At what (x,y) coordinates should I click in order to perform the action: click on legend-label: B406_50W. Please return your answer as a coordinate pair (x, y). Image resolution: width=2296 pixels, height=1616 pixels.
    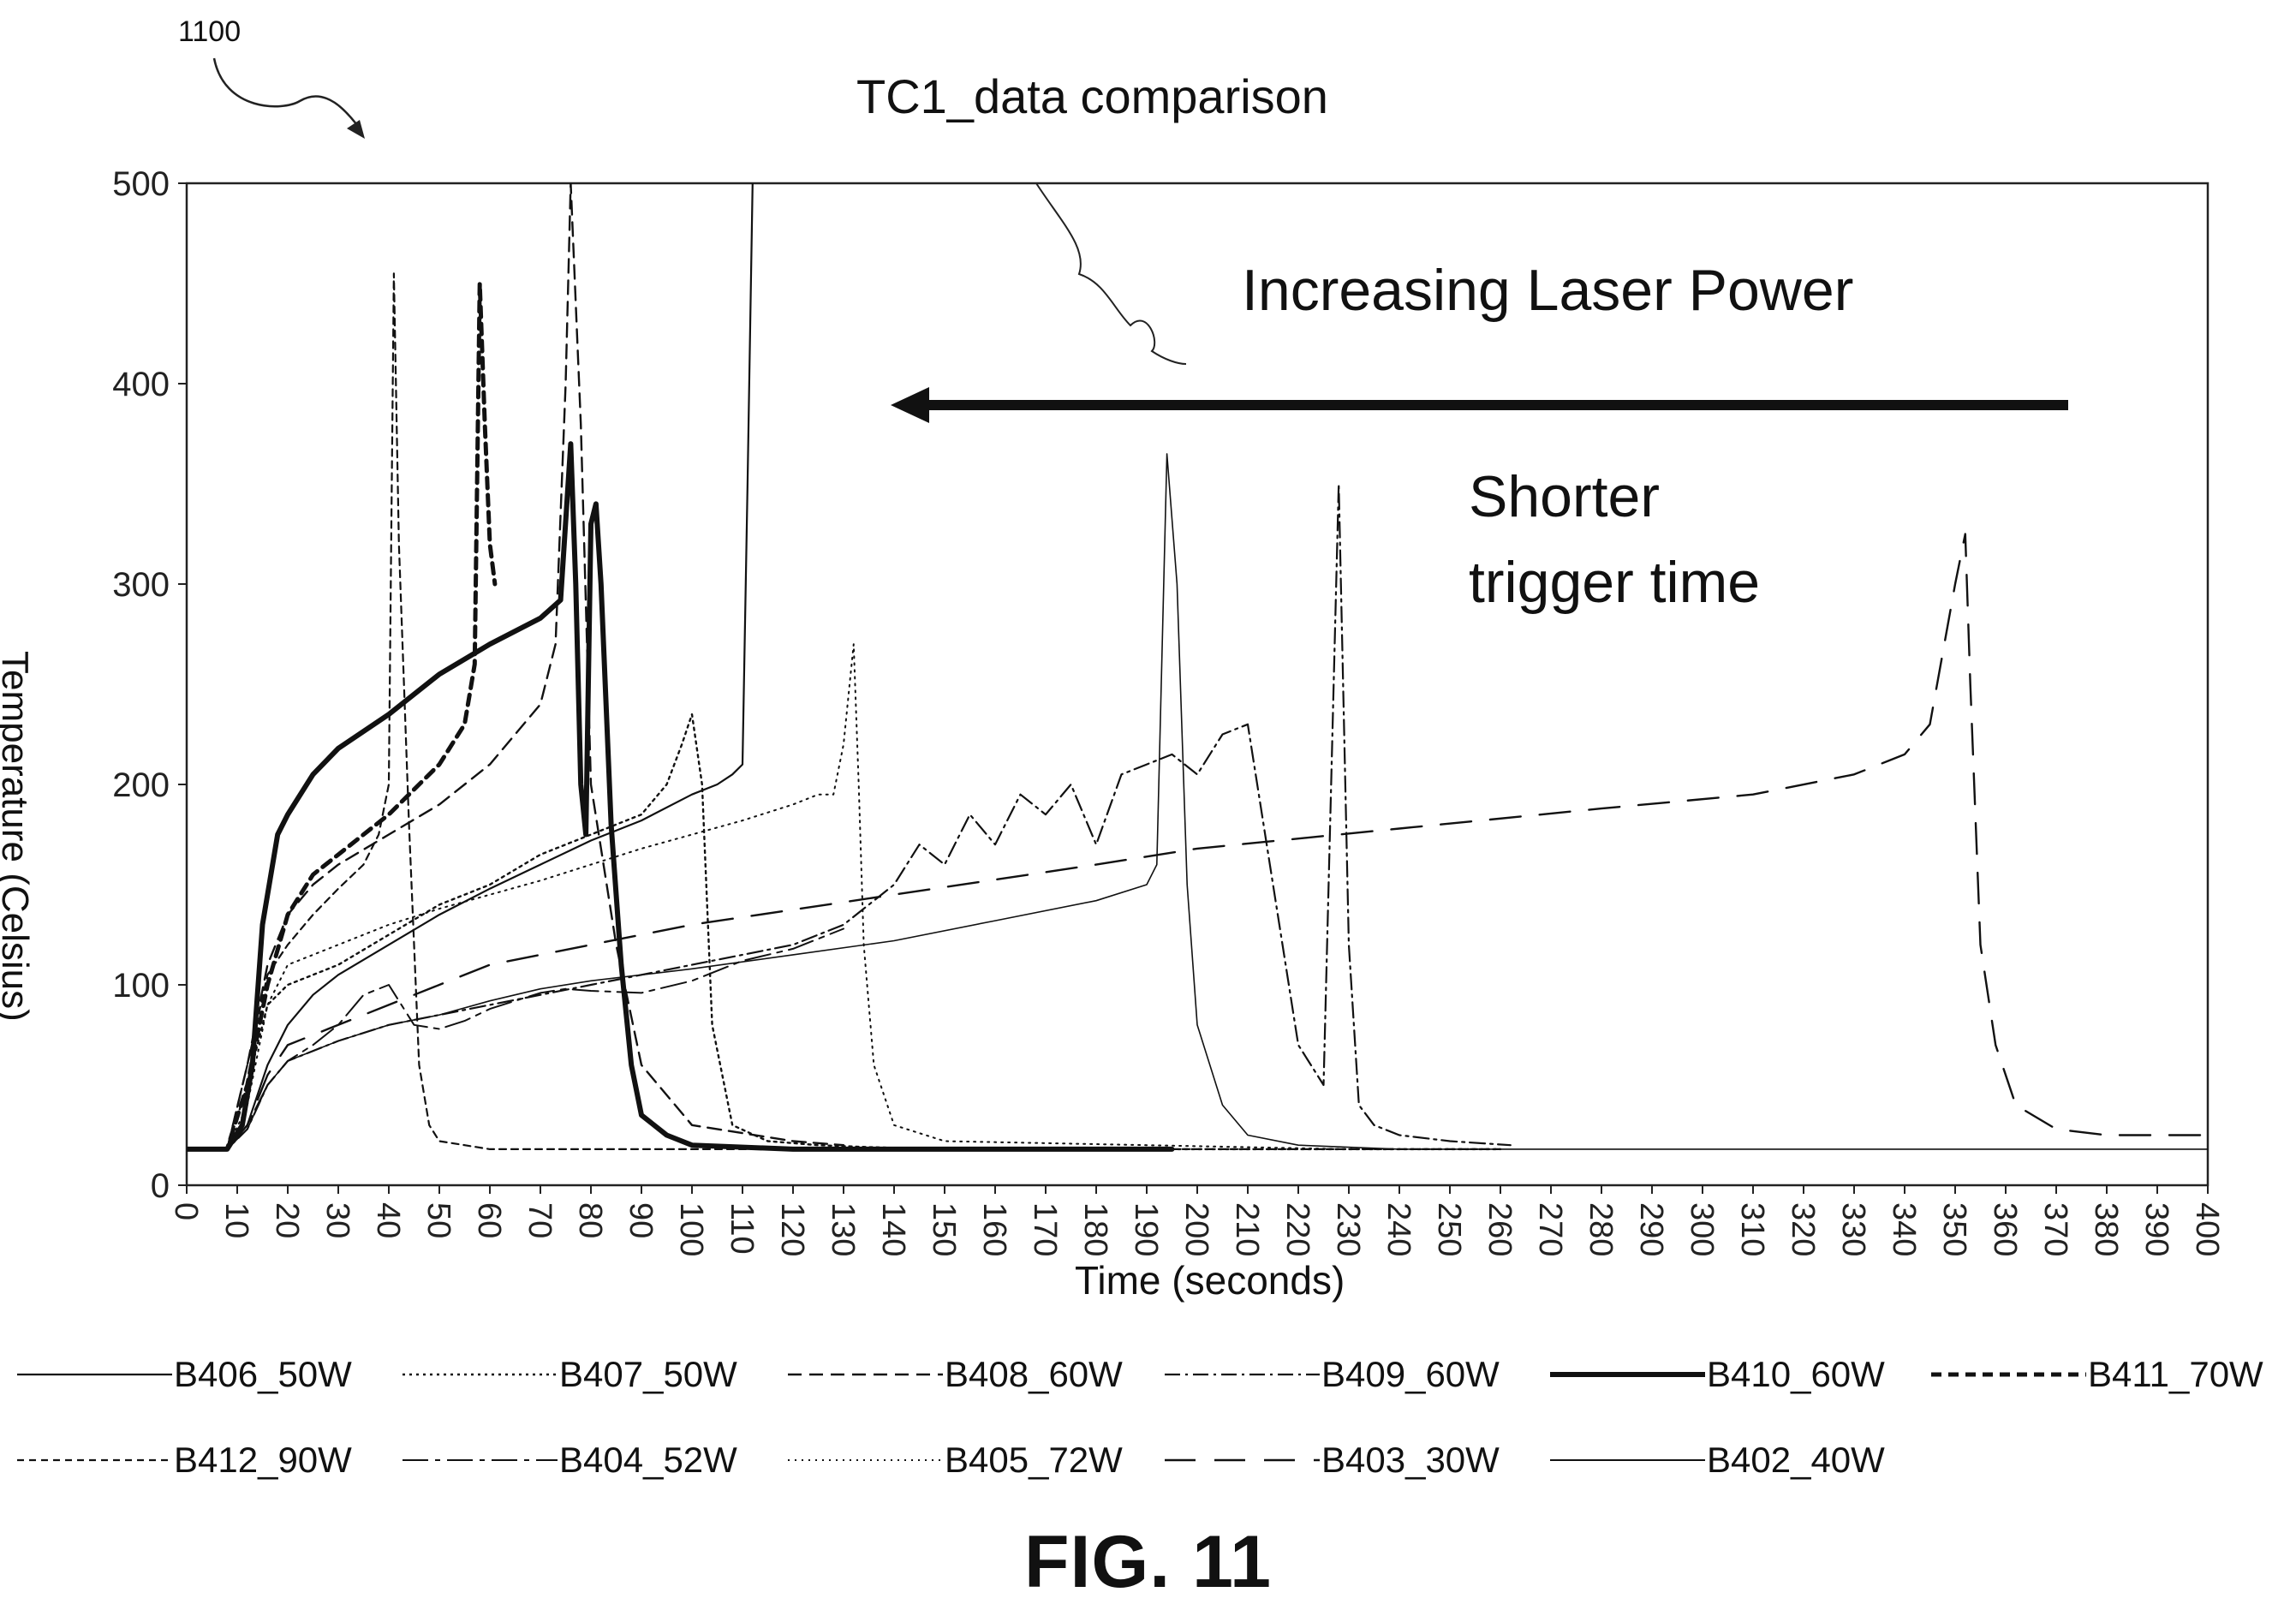
    Looking at the image, I should click on (263, 1374).